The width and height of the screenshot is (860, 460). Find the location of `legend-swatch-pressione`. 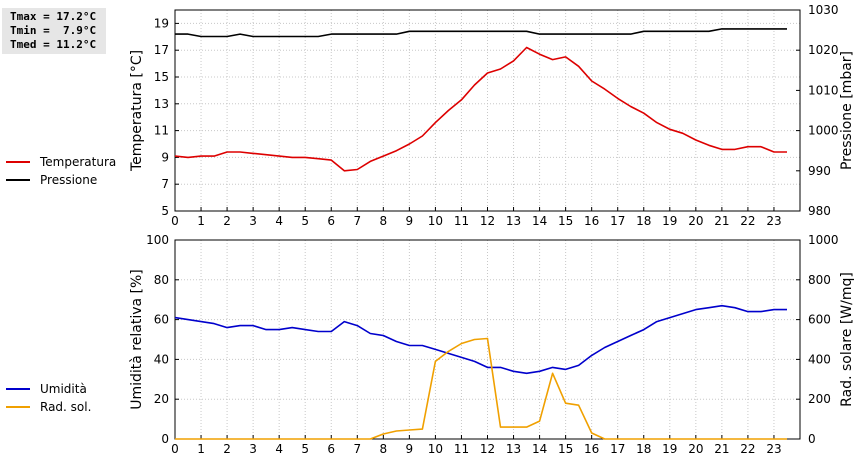

legend-swatch-pressione is located at coordinates (18, 180).